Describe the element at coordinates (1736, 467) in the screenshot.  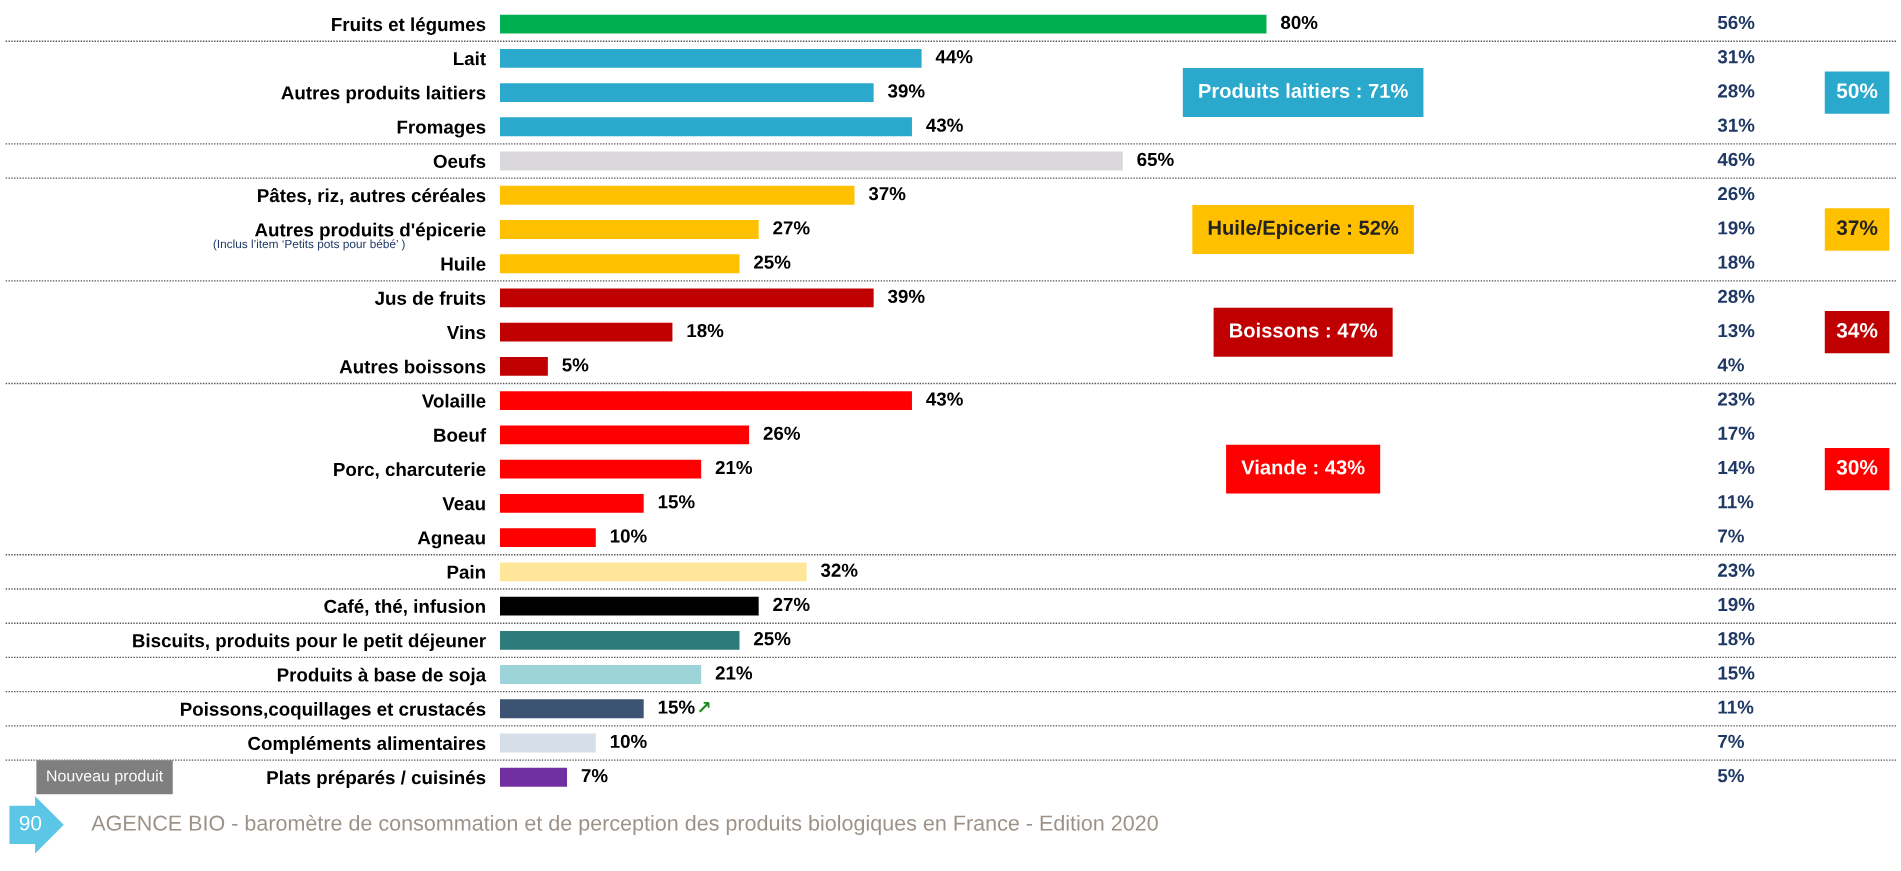
I see `data-label: 14%` at that location.